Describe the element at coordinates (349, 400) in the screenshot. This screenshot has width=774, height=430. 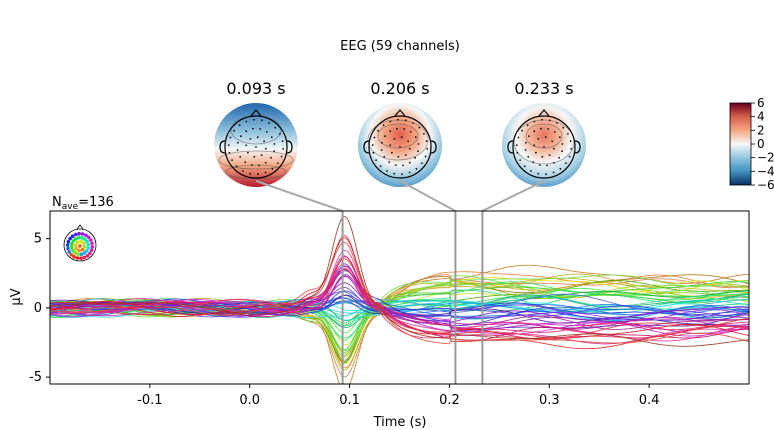
I see `x-tick-label: 0.1` at that location.